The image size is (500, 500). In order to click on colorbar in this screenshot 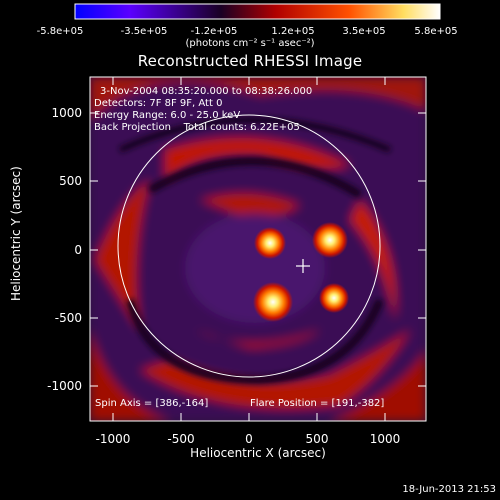, I will do `click(257, 11)`.